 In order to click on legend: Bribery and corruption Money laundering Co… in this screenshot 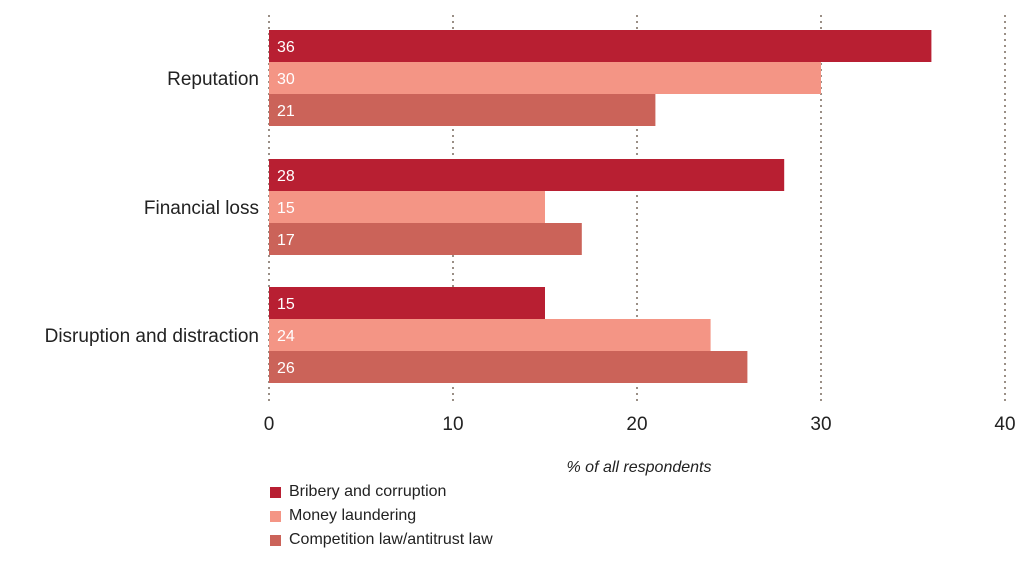, I will do `click(381, 516)`.